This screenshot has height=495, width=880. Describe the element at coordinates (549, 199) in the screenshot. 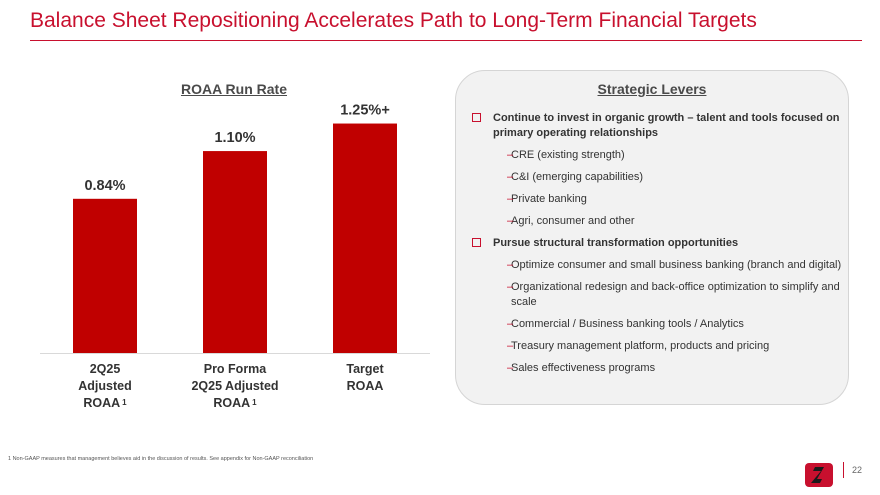

I see `lever-item-text: Private banking` at that location.